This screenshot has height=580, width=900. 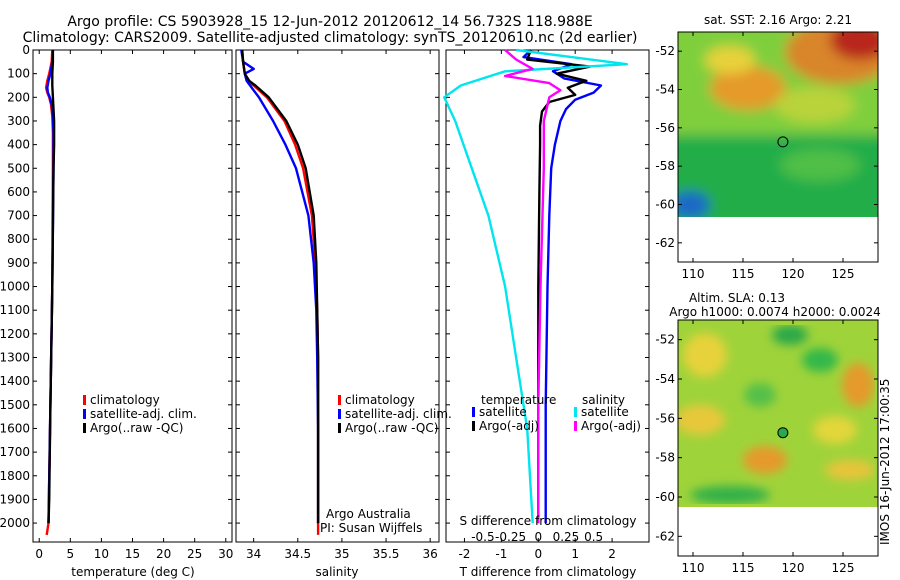 I want to click on ytick-label: 700, so click(x=18, y=216).